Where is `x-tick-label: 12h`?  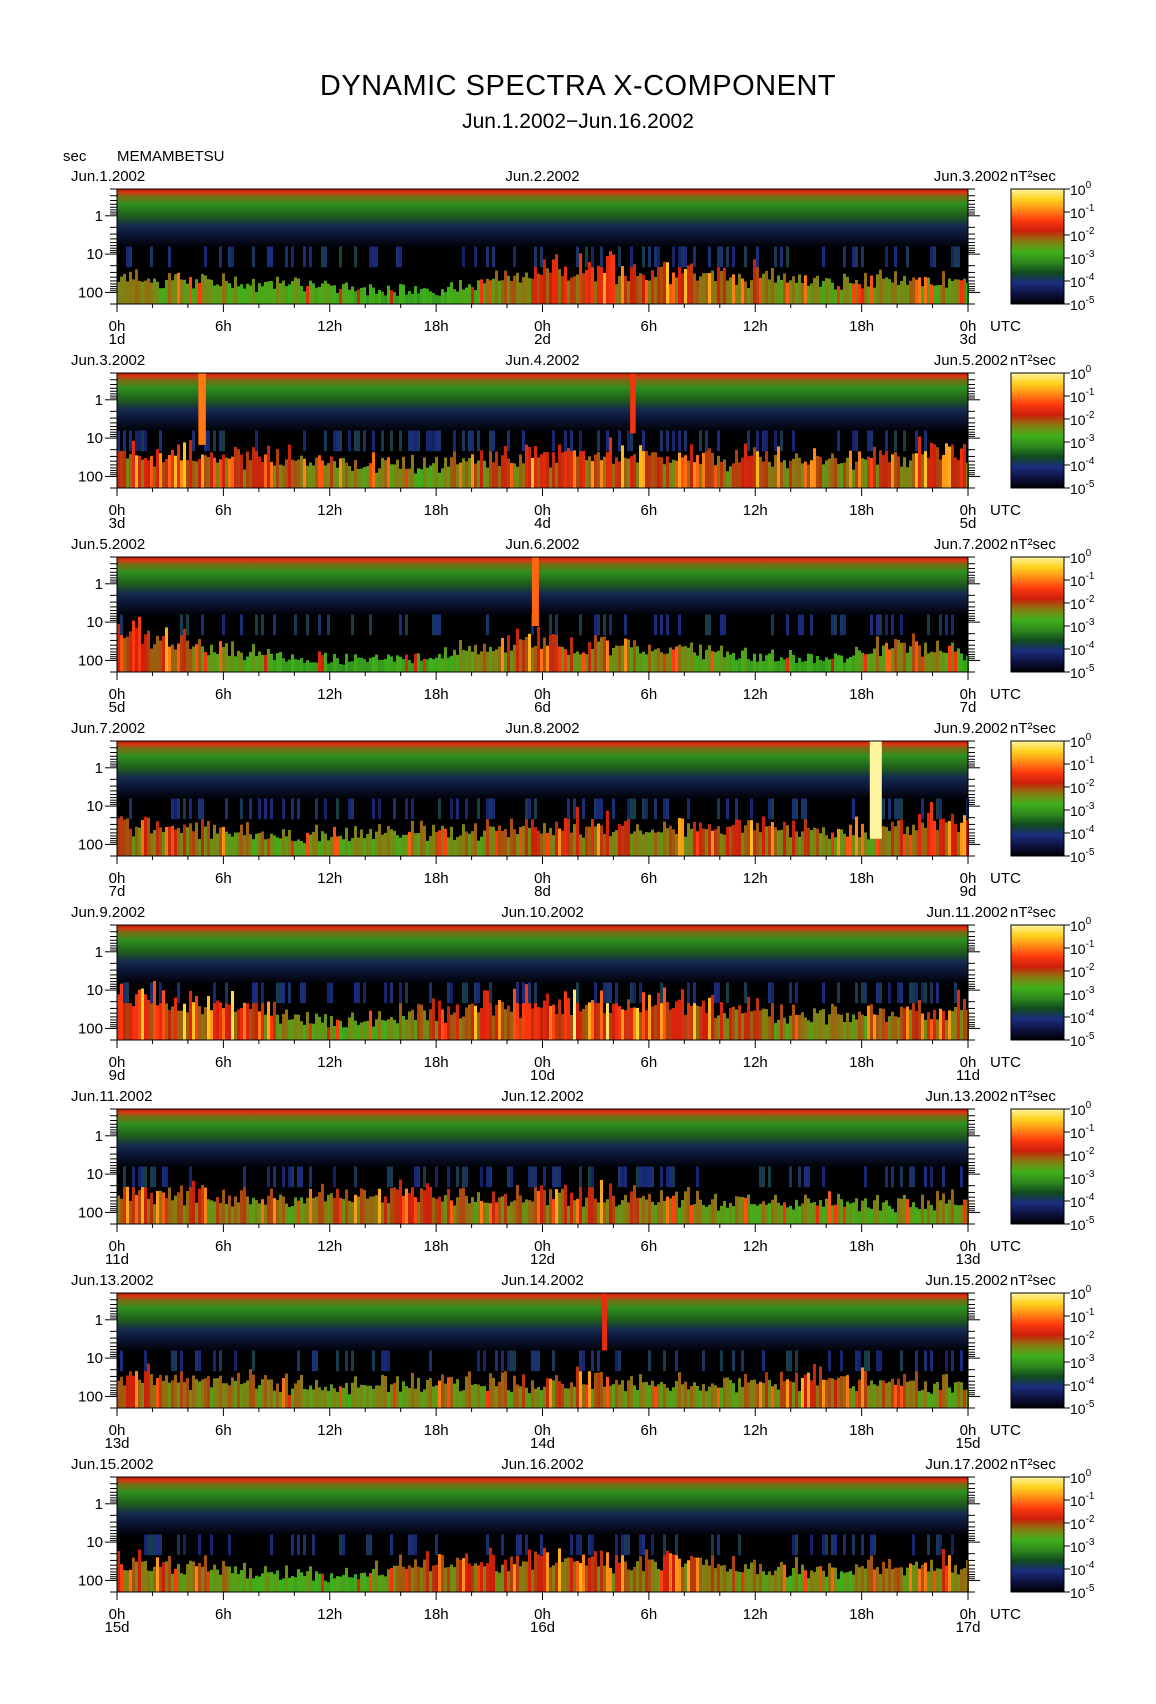
x-tick-label: 12h is located at coordinates (755, 510).